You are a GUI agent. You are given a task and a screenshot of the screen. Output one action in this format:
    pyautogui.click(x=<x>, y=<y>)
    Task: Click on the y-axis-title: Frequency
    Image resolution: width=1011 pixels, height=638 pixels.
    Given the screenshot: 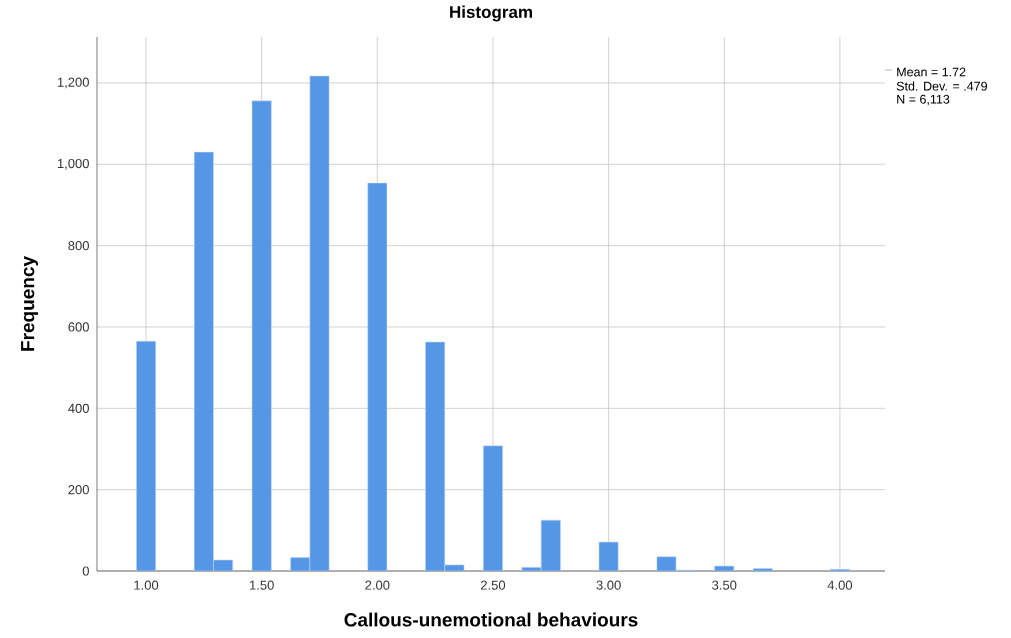 What is the action you would take?
    pyautogui.click(x=30, y=303)
    